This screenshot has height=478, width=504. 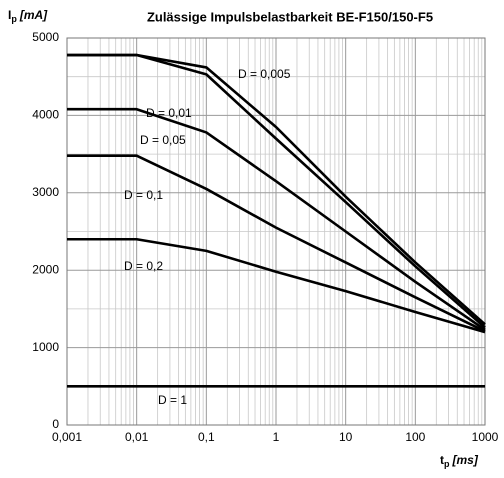 I want to click on y-axis-label: Ip [mA], so click(x=28, y=16).